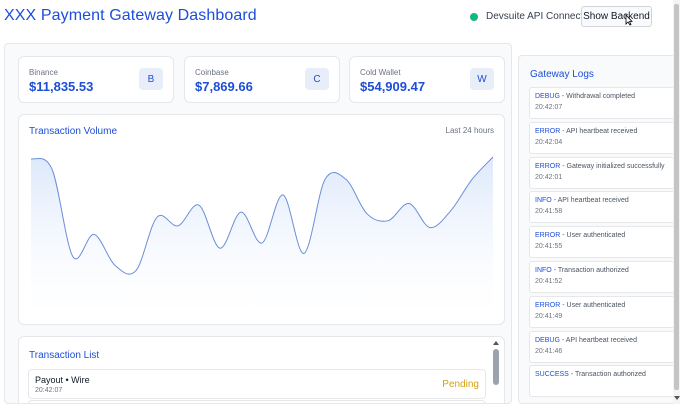  Describe the element at coordinates (677, 398) in the screenshot. I see `scroll-down-icon` at that location.